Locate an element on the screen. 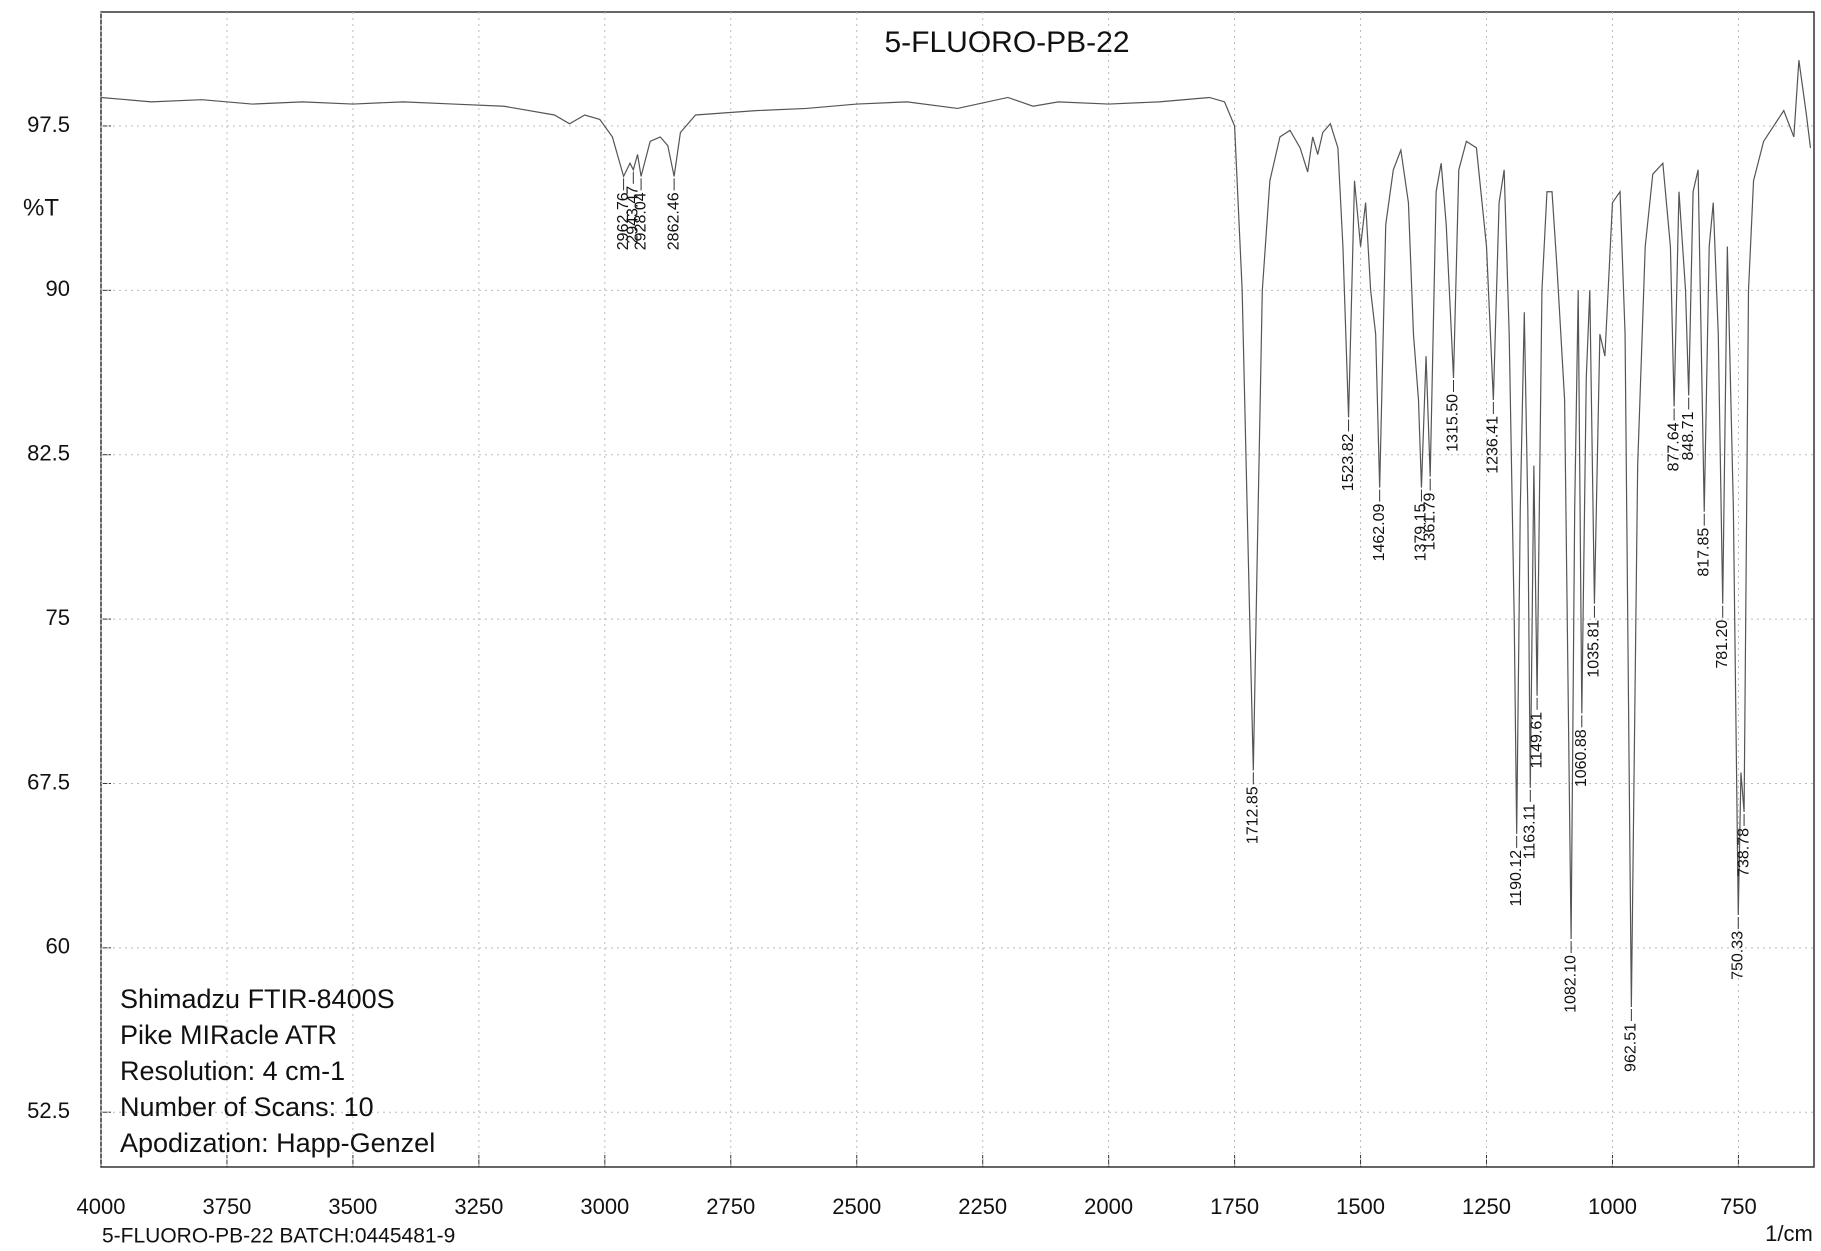 Image resolution: width=1821 pixels, height=1251 pixels. peak-label: 1315.50 is located at coordinates (1453, 423).